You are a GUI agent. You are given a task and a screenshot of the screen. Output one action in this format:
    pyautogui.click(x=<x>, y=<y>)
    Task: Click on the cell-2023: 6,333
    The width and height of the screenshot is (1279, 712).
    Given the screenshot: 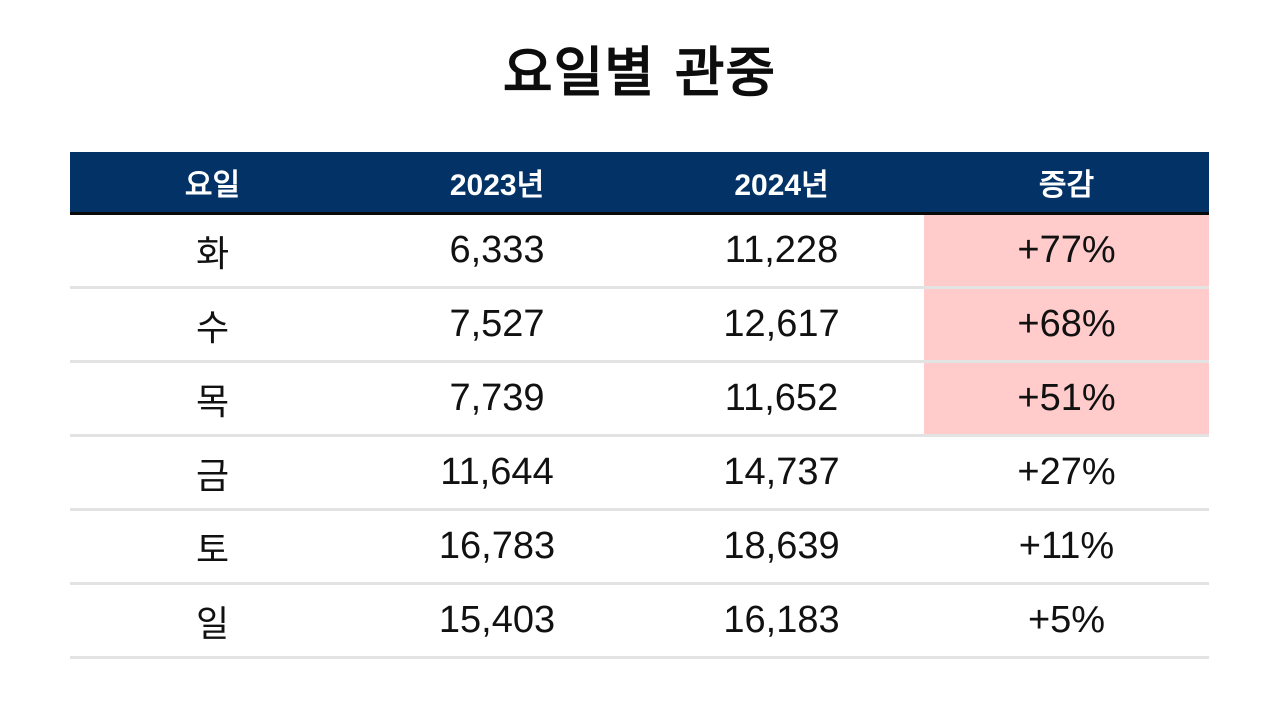 What is the action you would take?
    pyautogui.click(x=497, y=251)
    